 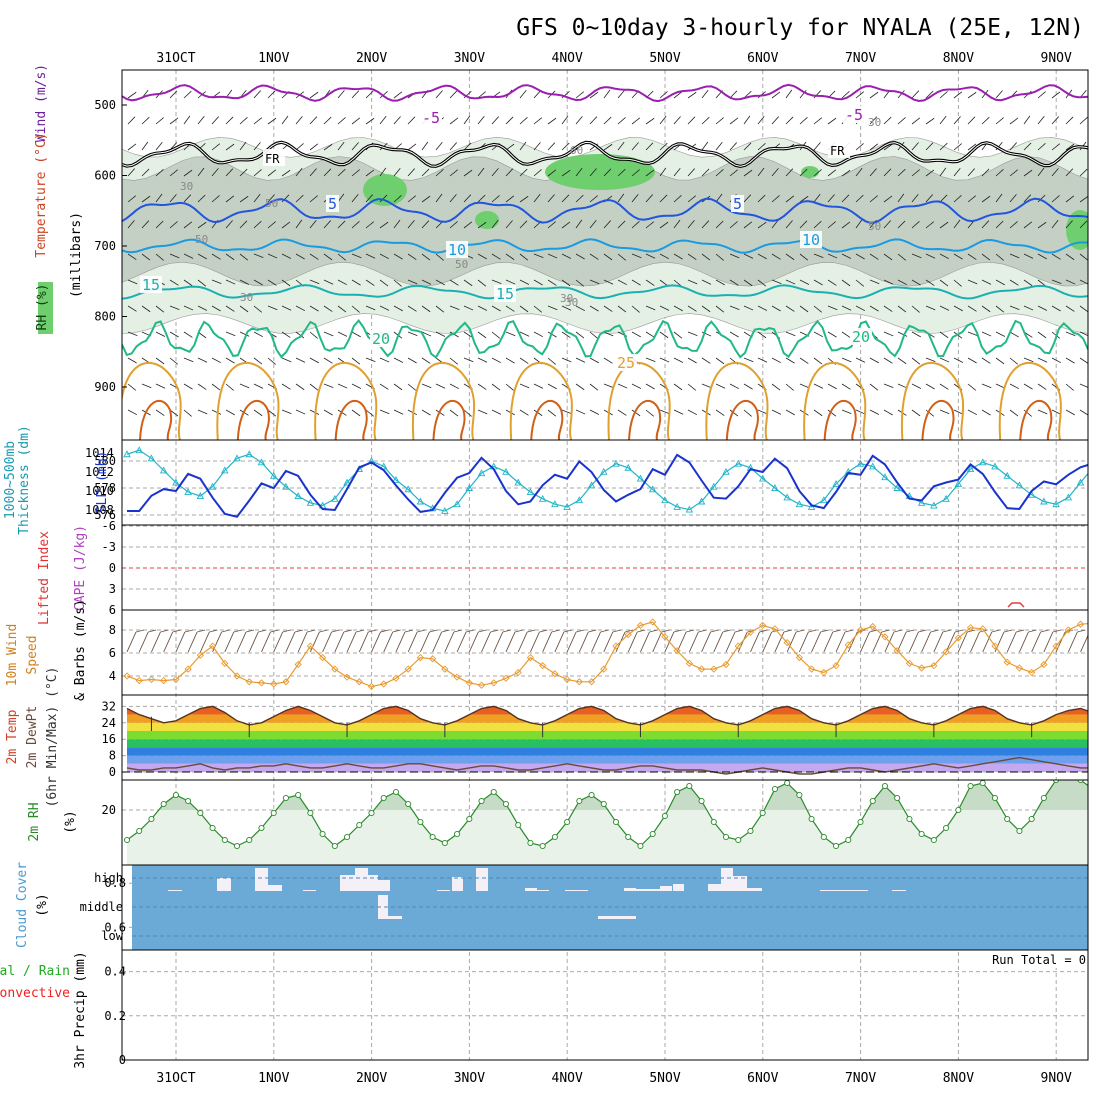 I want to click on temp-tick: 0, so click(x=112, y=772).